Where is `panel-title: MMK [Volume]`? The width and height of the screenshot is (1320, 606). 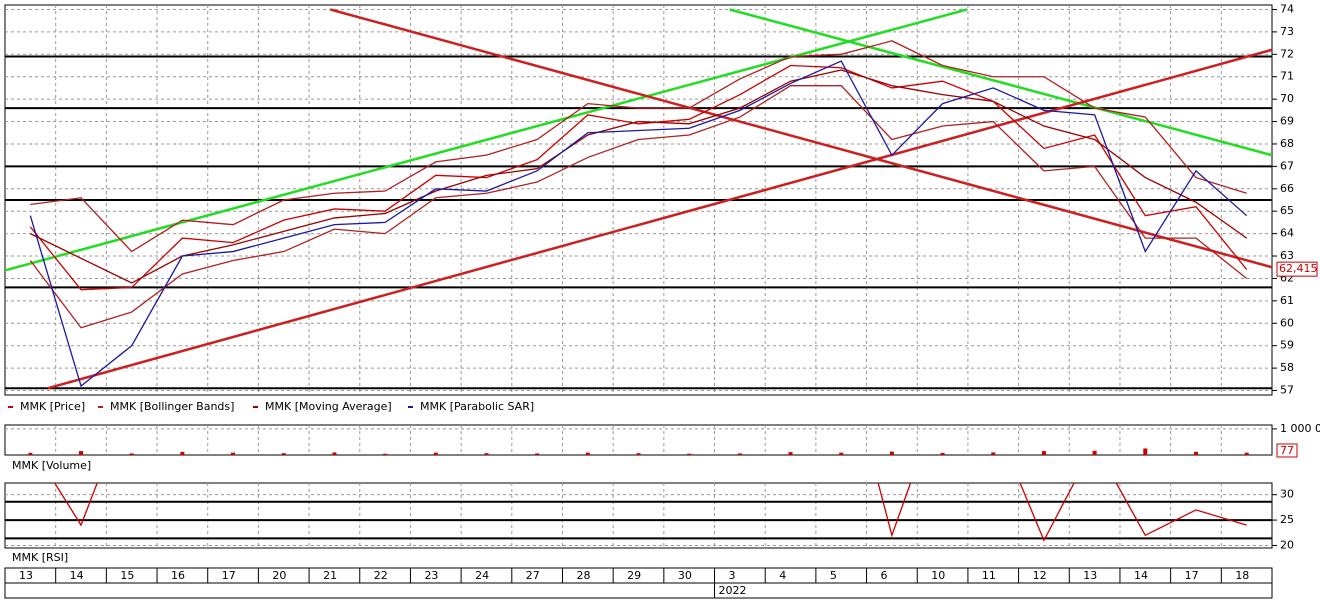 panel-title: MMK [Volume] is located at coordinates (51, 465).